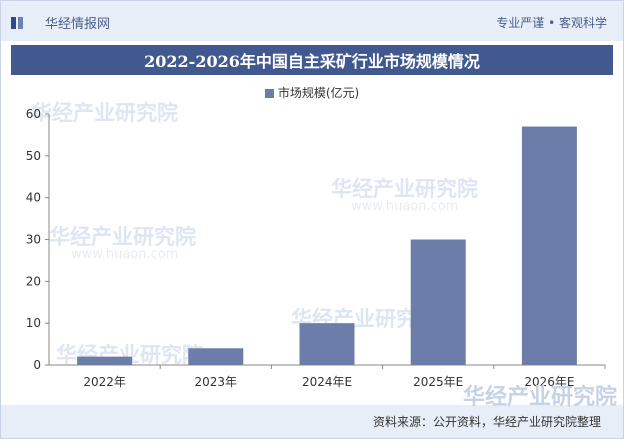  Describe the element at coordinates (318, 93) in the screenshot. I see `legend-label: 市场规模(亿元)` at that location.